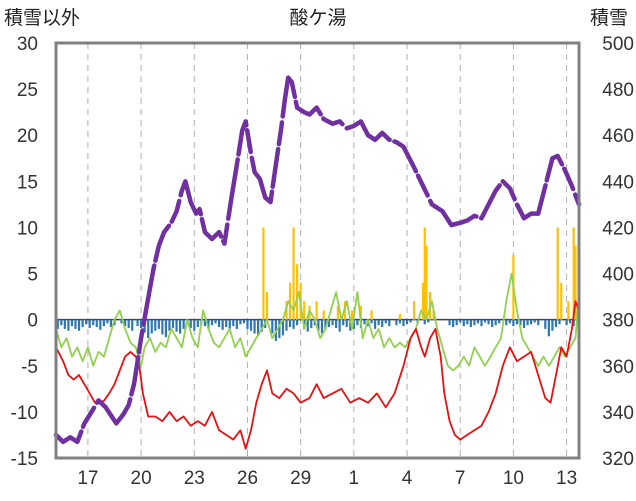 Image resolution: width=636 pixels, height=501 pixels. Describe the element at coordinates (407, 478) in the screenshot. I see `x-tick-6: 4` at that location.